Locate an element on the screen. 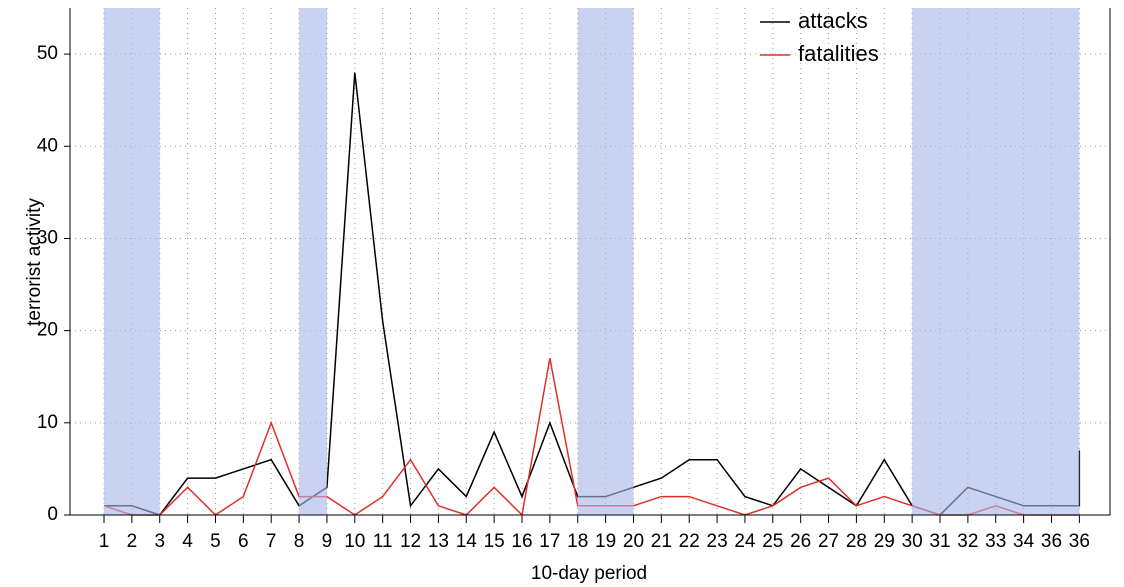 This screenshot has width=1124, height=587. x-tick-label: 2 is located at coordinates (132, 541).